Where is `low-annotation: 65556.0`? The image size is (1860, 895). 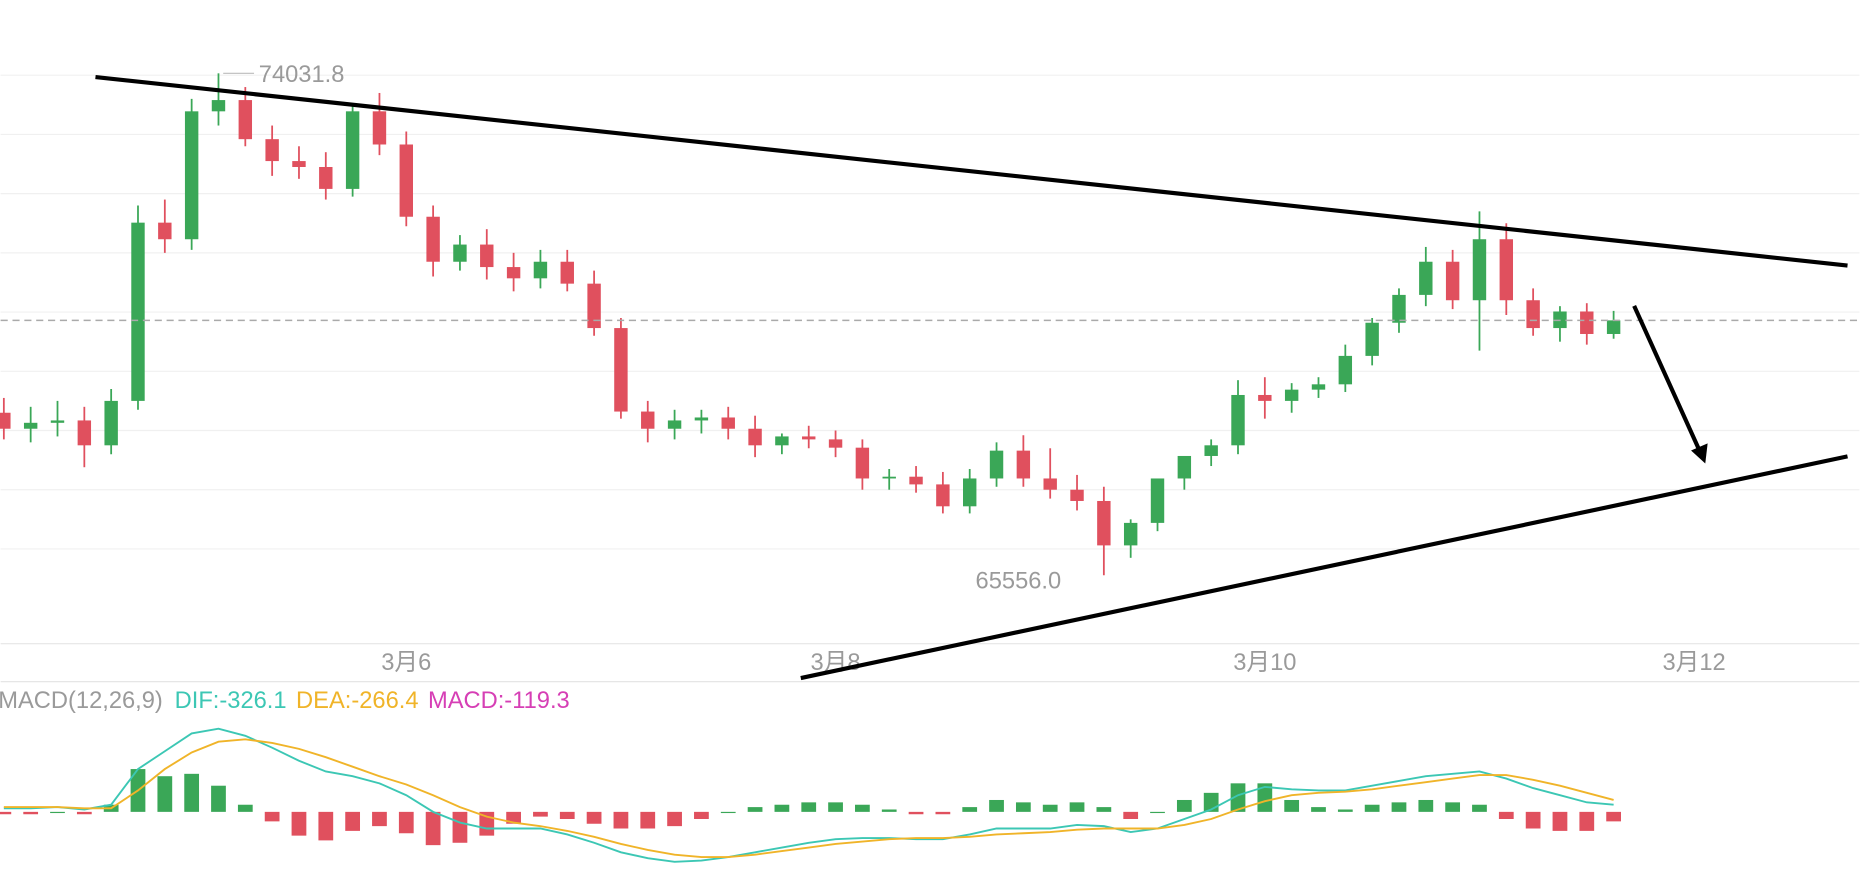
low-annotation: 65556.0 is located at coordinates (1019, 582).